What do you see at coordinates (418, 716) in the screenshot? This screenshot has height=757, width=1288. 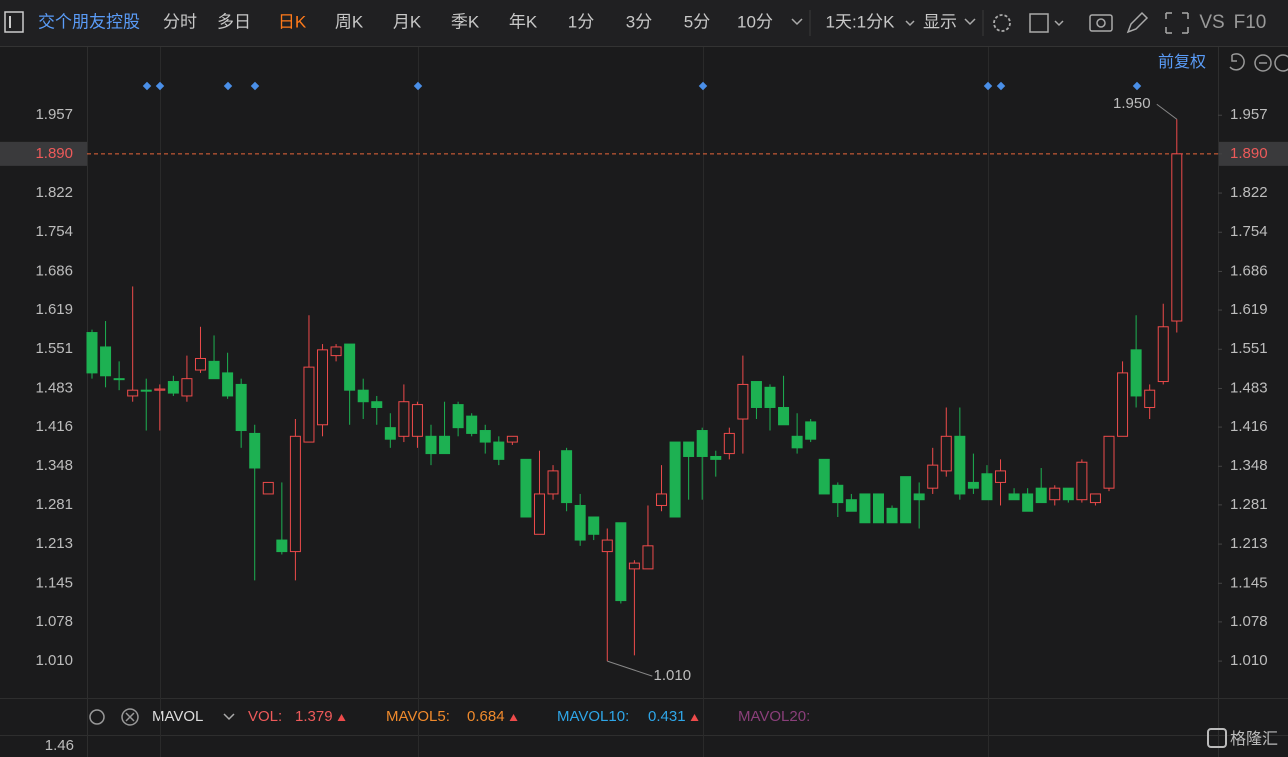 I see `indicator-label: MAVOL5:` at bounding box center [418, 716].